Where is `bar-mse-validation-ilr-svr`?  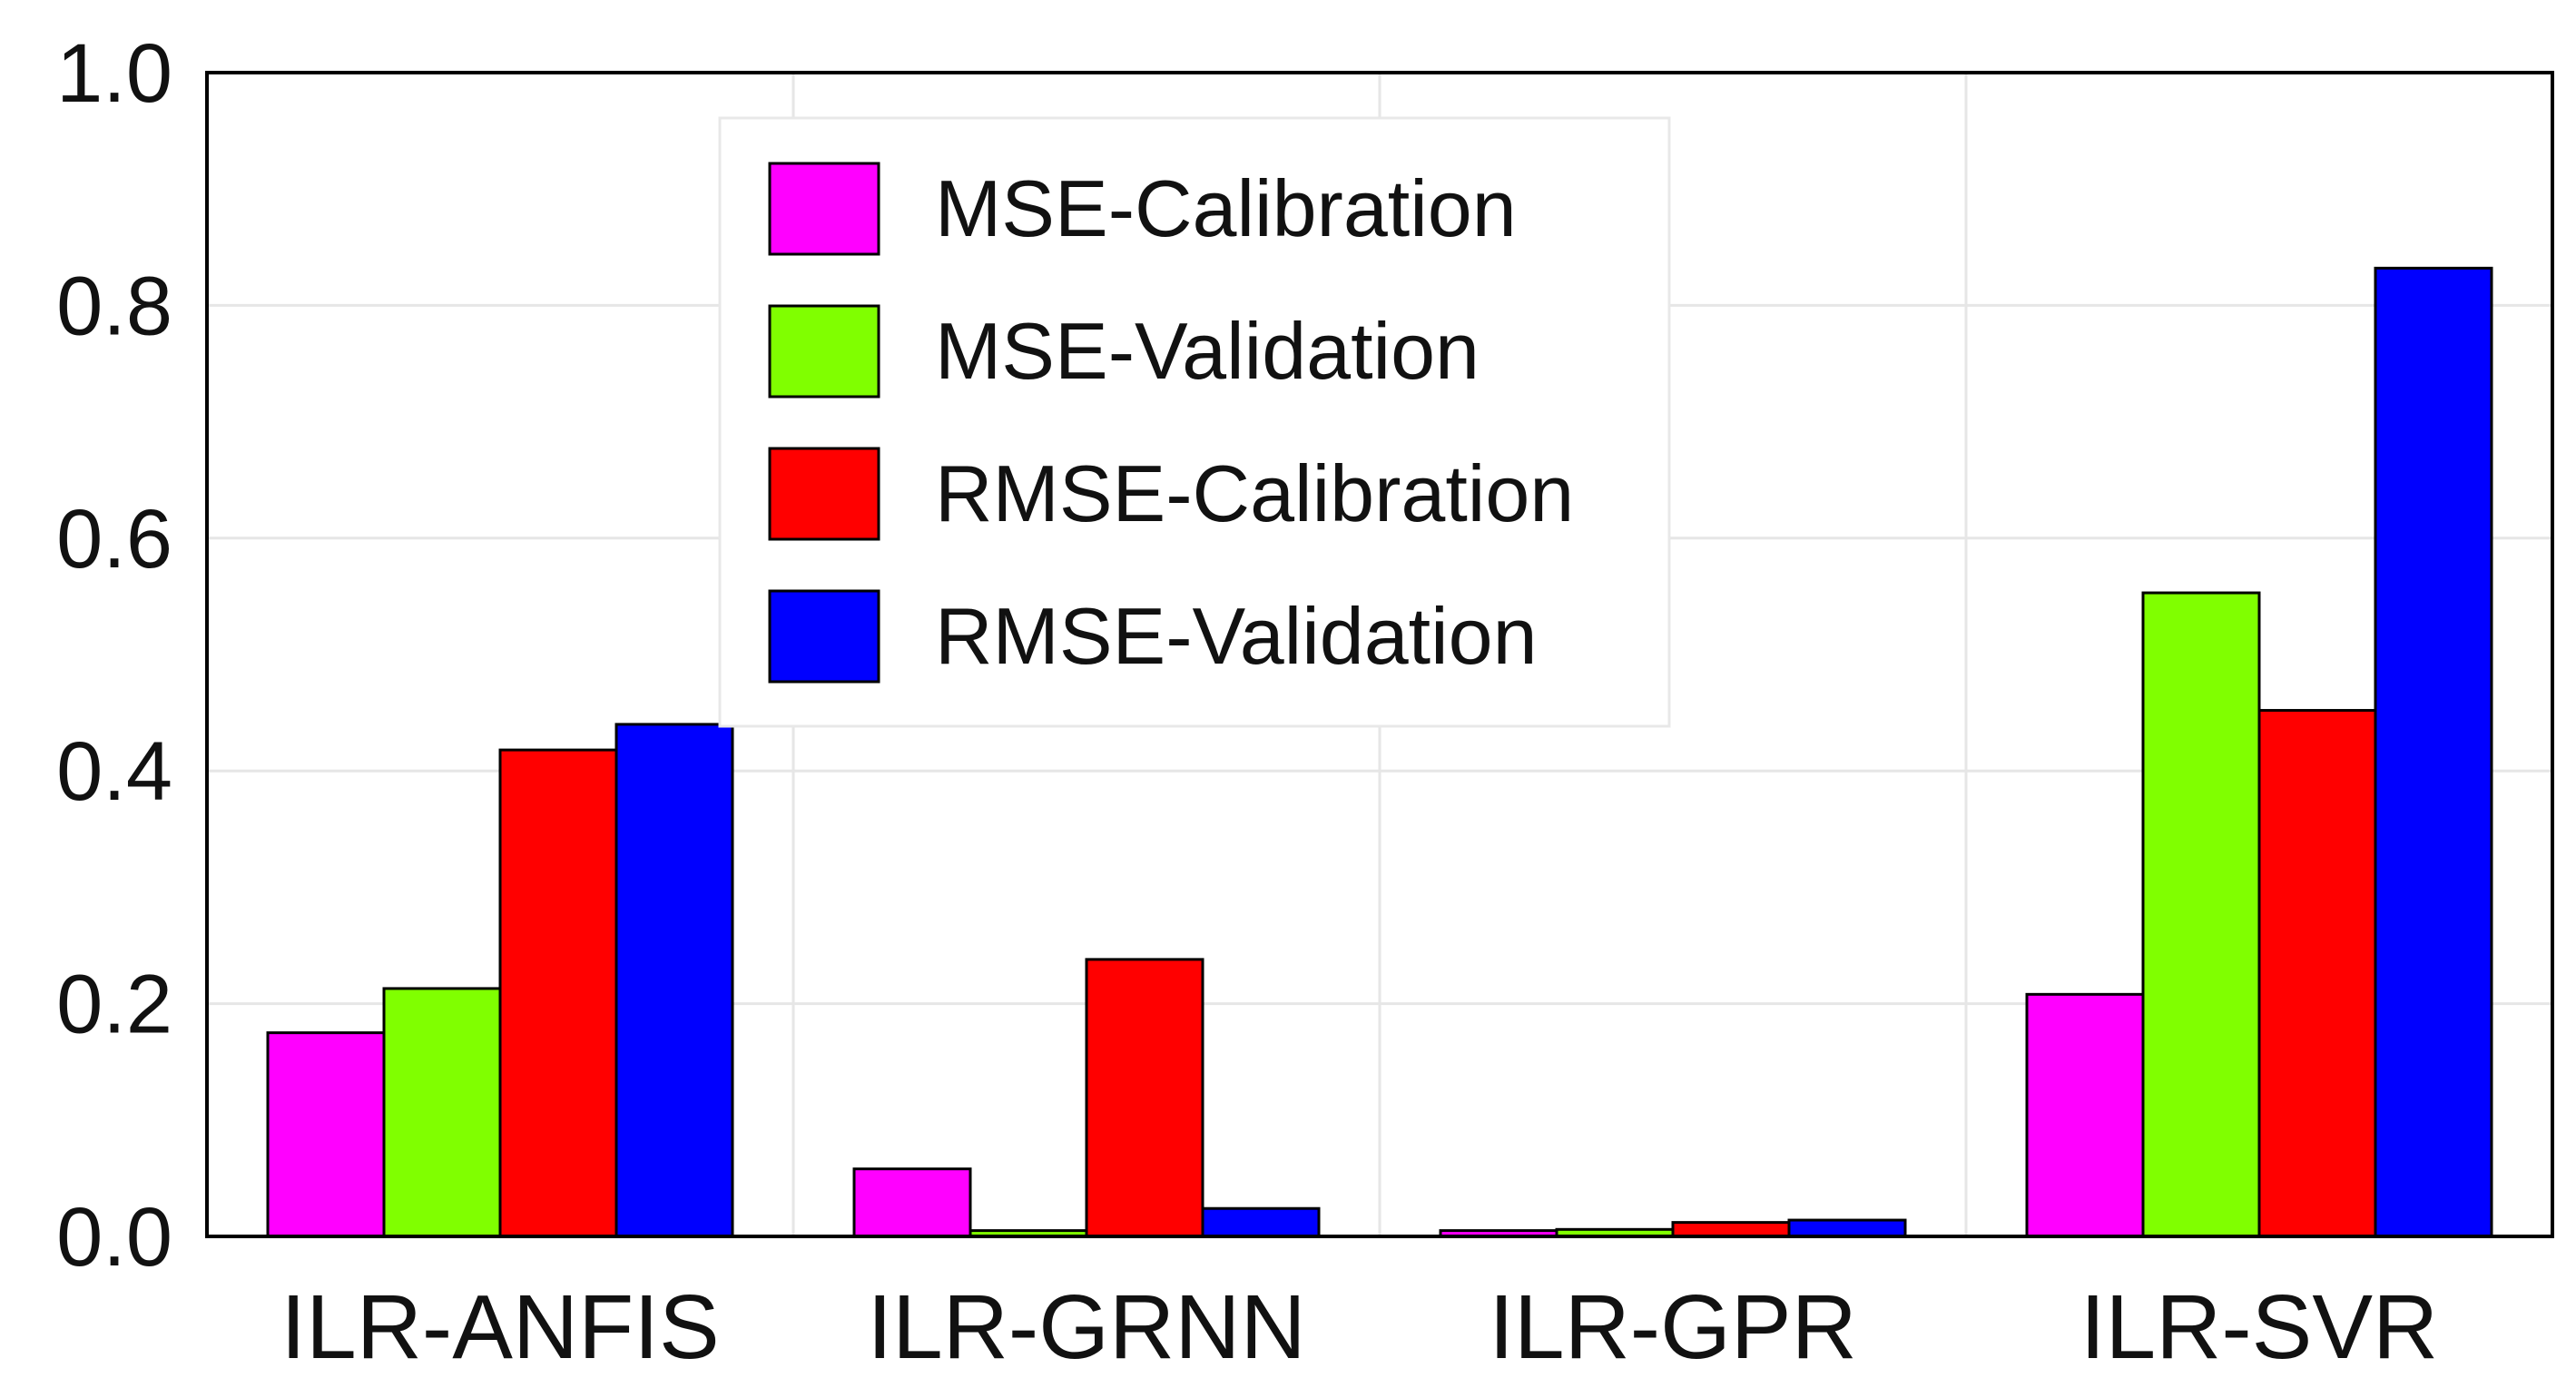
bar-mse-validation-ilr-svr is located at coordinates (2201, 914).